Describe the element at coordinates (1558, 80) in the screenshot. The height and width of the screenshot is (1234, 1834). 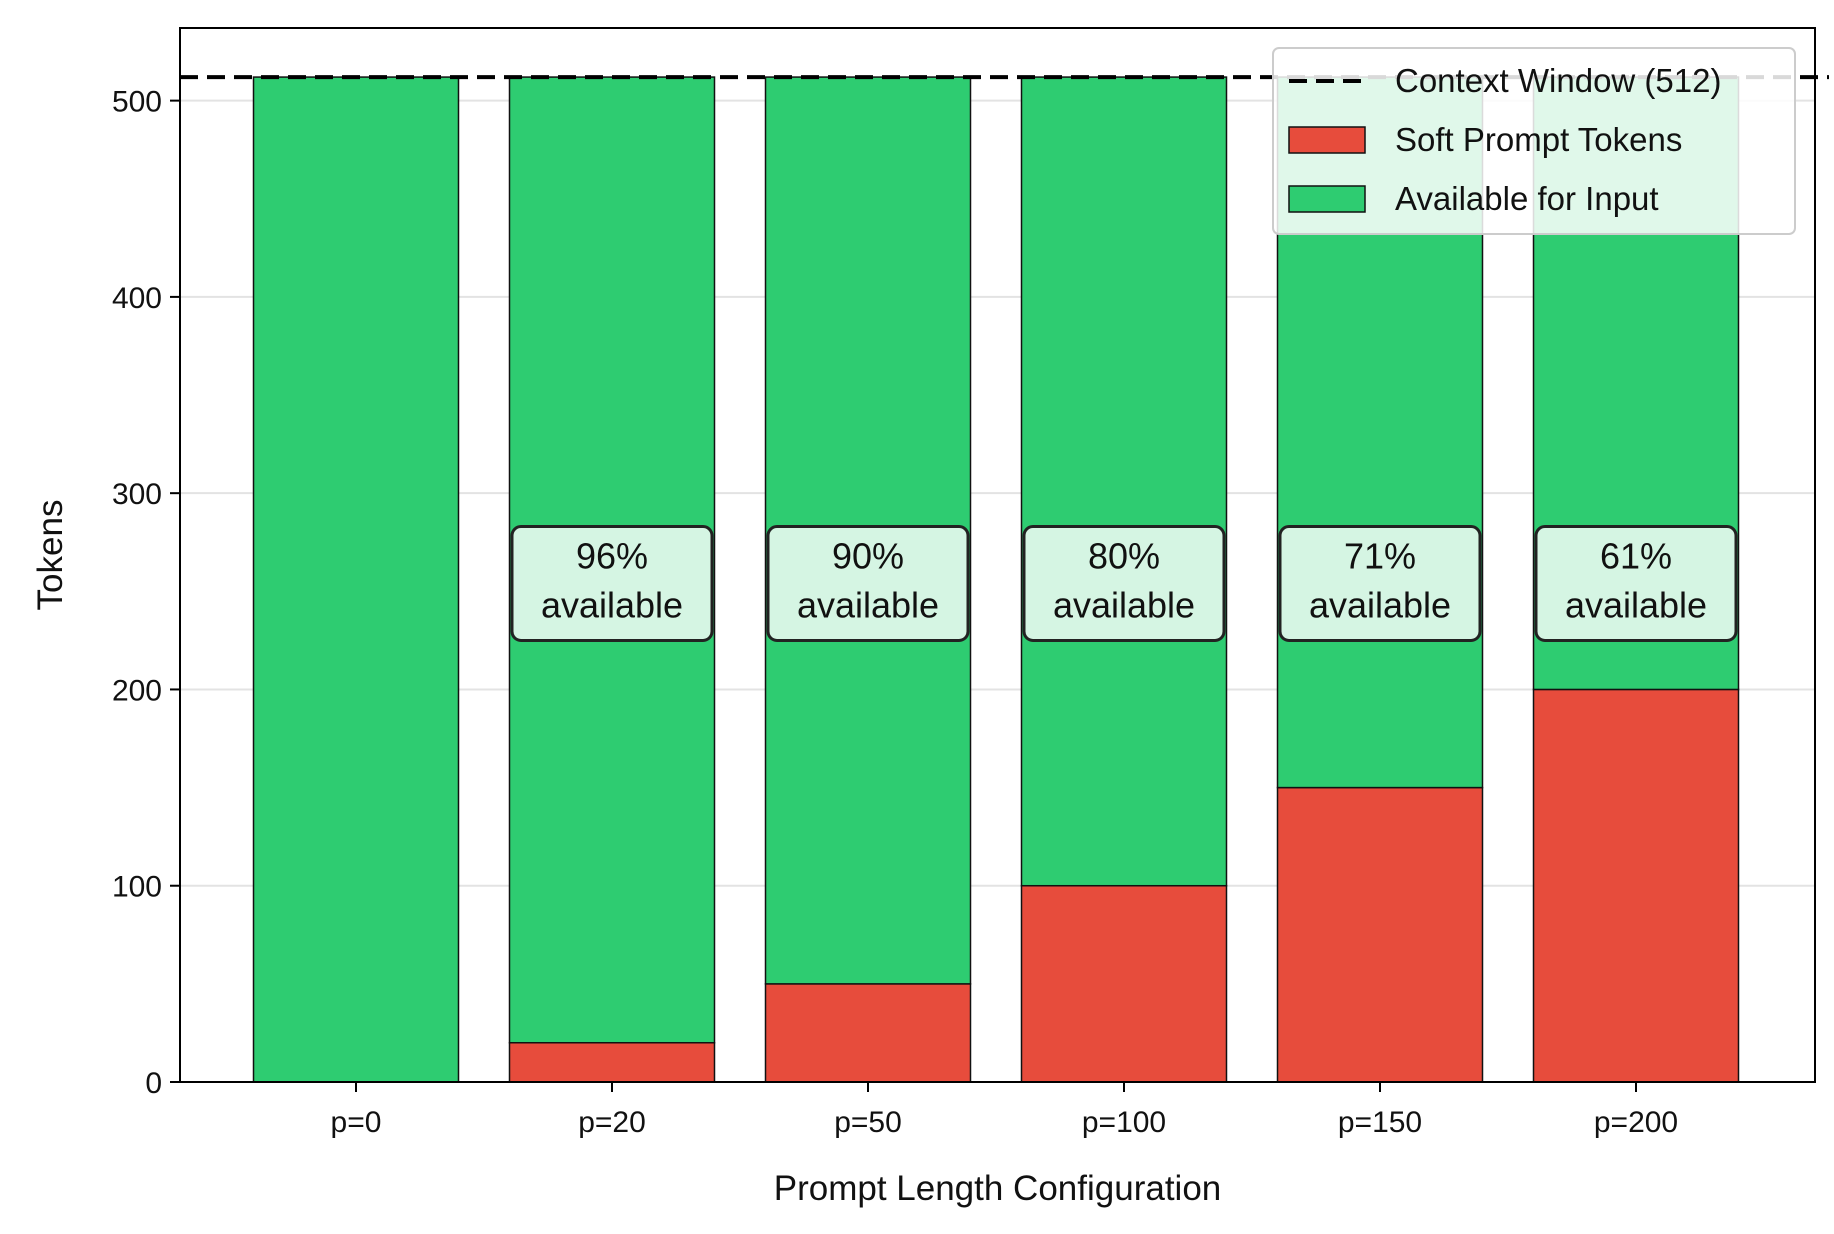
I see `legend-label: Context Window (512)` at that location.